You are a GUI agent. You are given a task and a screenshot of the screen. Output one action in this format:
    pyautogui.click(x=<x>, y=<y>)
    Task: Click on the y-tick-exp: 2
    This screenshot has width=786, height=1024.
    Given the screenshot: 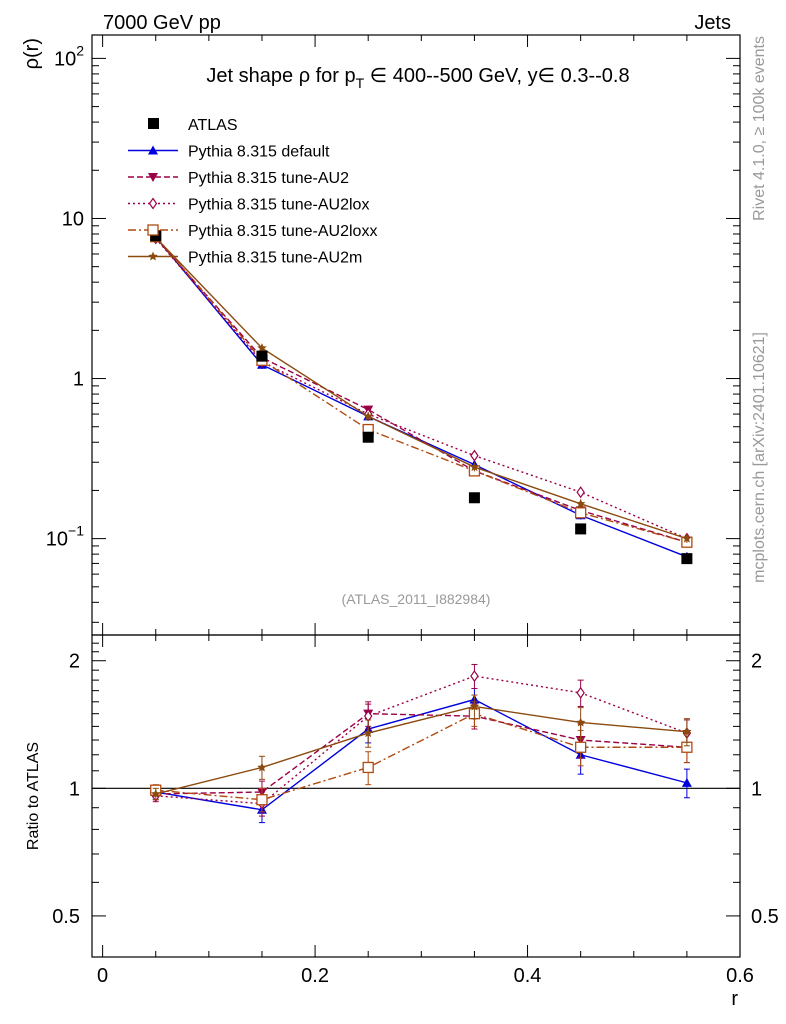 What is the action you would take?
    pyautogui.click(x=80, y=50)
    